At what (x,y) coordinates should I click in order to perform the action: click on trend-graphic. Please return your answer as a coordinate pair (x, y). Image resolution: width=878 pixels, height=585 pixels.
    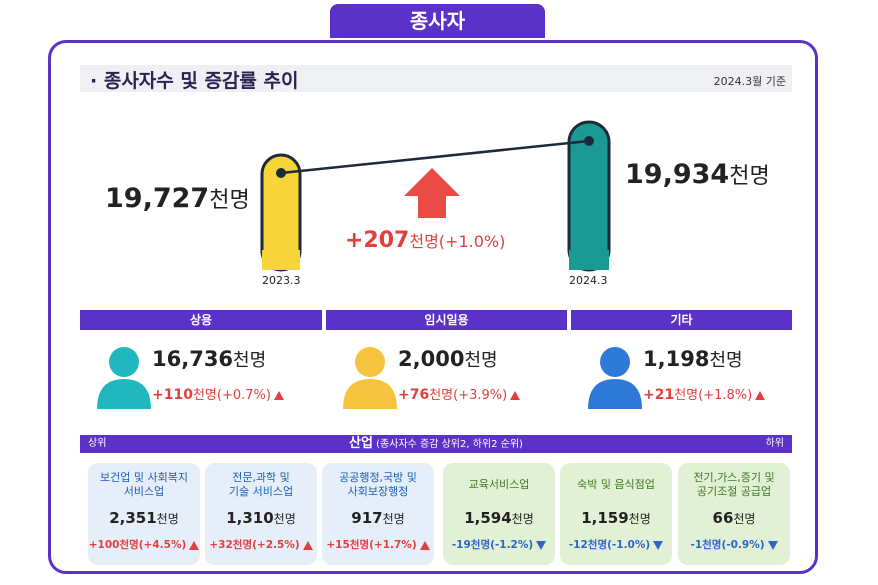
    Looking at the image, I should click on (435, 196).